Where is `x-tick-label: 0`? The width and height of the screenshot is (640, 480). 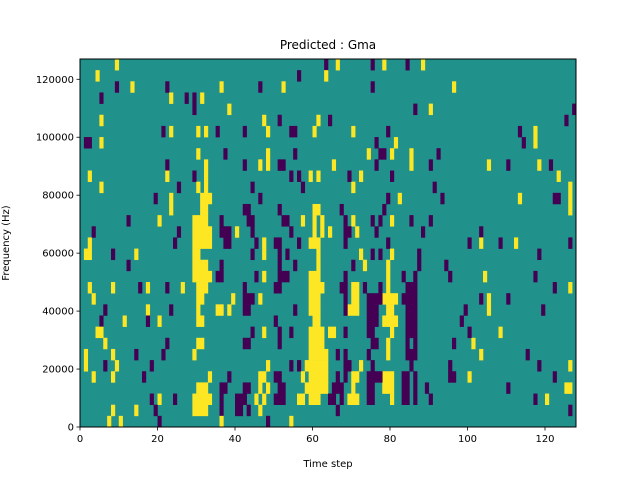
x-tick-label: 0 is located at coordinates (80, 439).